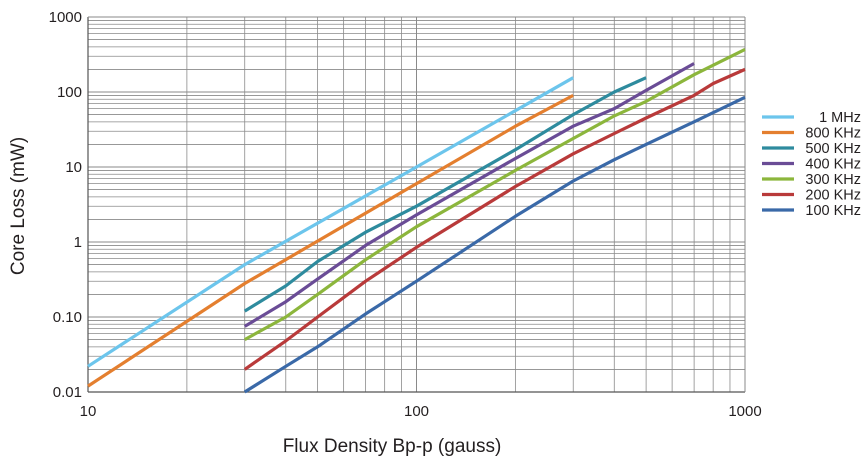 Image resolution: width=862 pixels, height=459 pixels. I want to click on legend-label-0: 1 MHz, so click(840, 118).